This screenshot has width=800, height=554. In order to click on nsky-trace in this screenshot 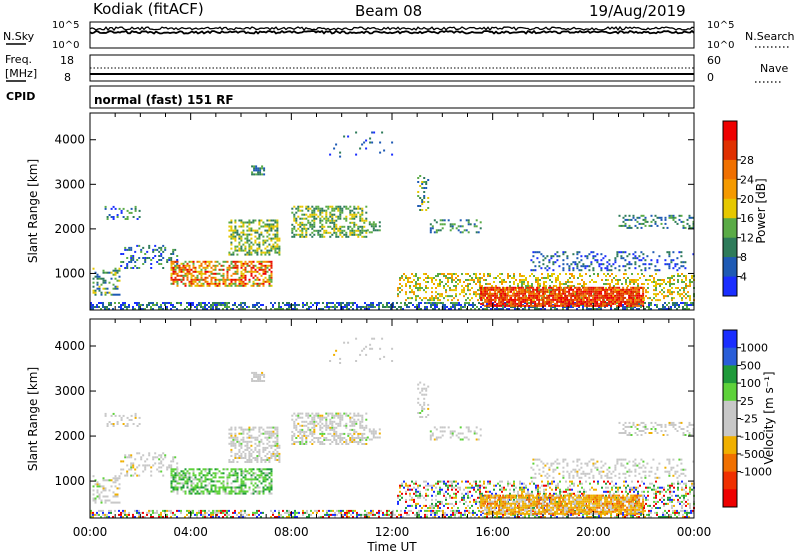, I will do `click(392, 30)`.